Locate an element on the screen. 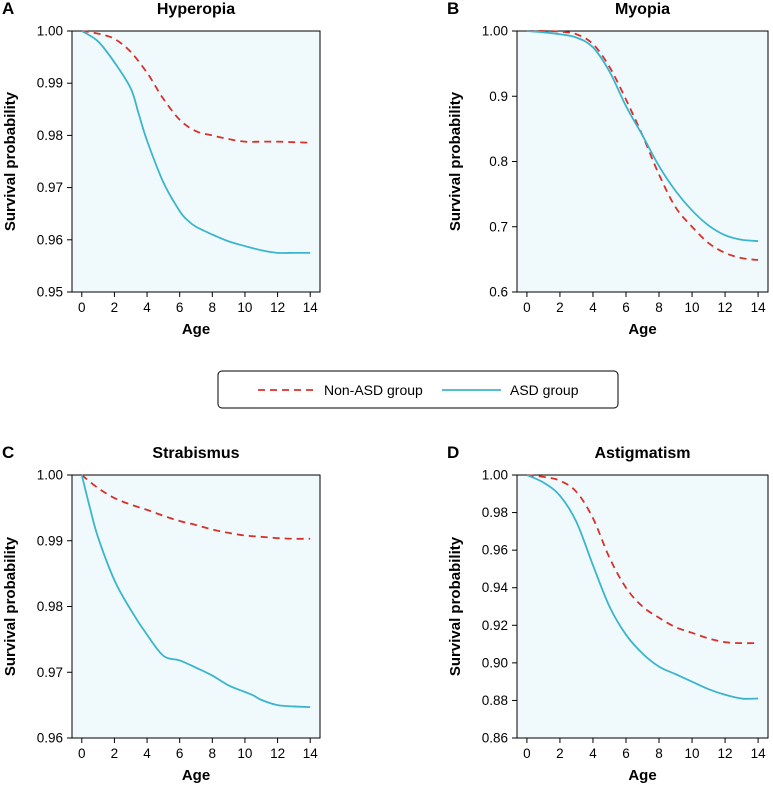  y-tick-label: 0.95 is located at coordinates (50, 292).